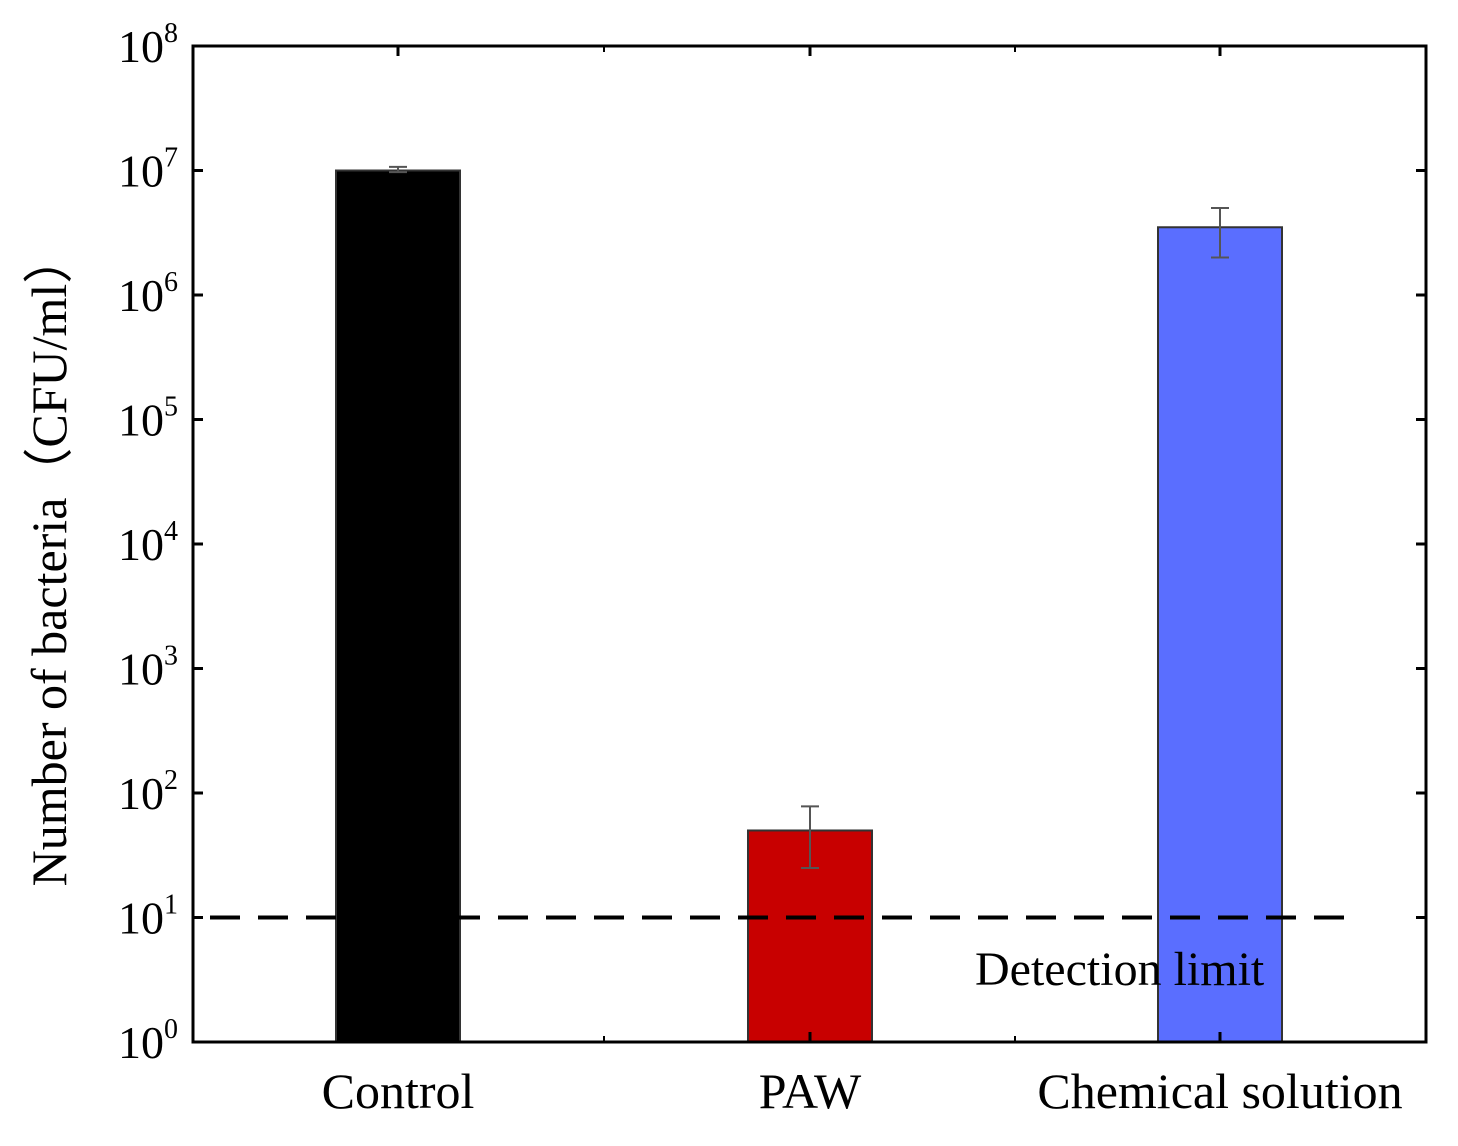  Describe the element at coordinates (49, 560) in the screenshot. I see `y-axis-title: Number of bacteria（CFU/ml）` at that location.